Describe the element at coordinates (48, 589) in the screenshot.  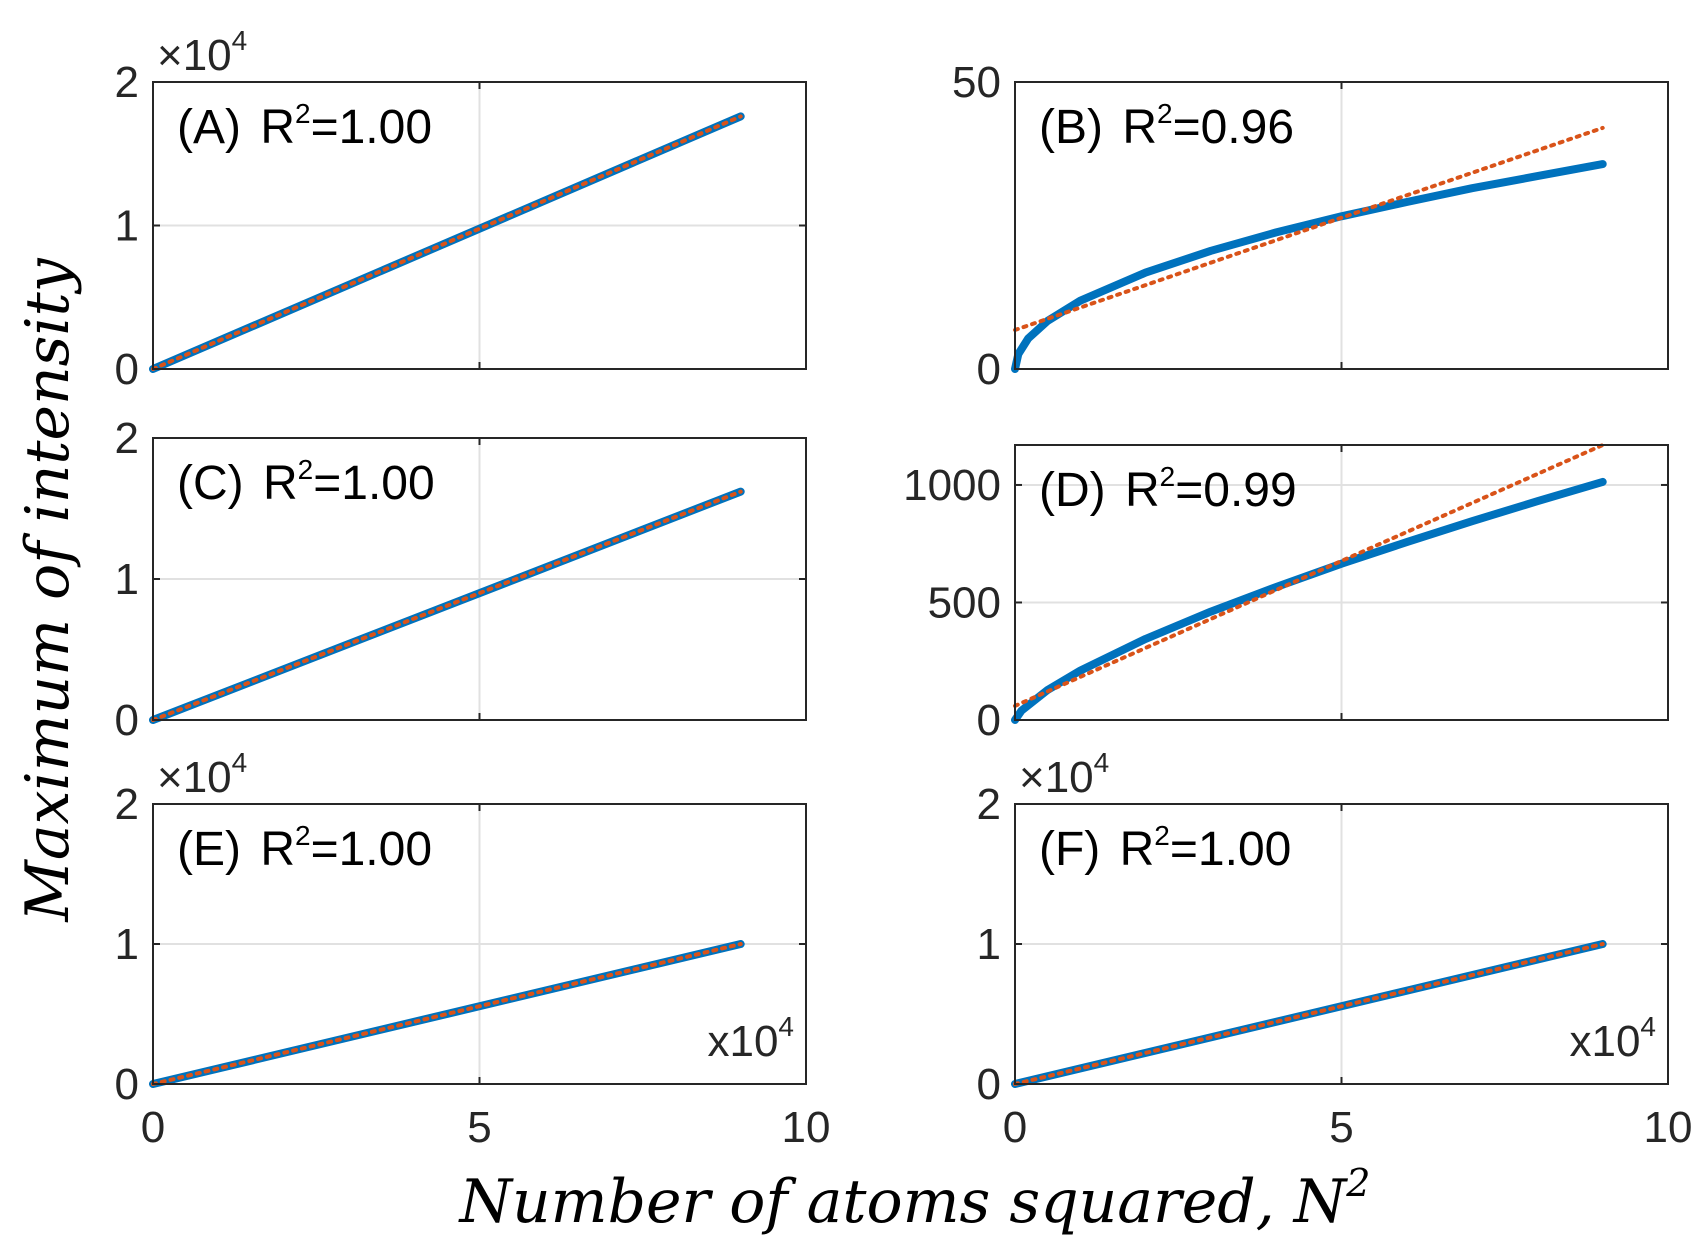
I see `y-axis-title: Maximum of intensity` at that location.